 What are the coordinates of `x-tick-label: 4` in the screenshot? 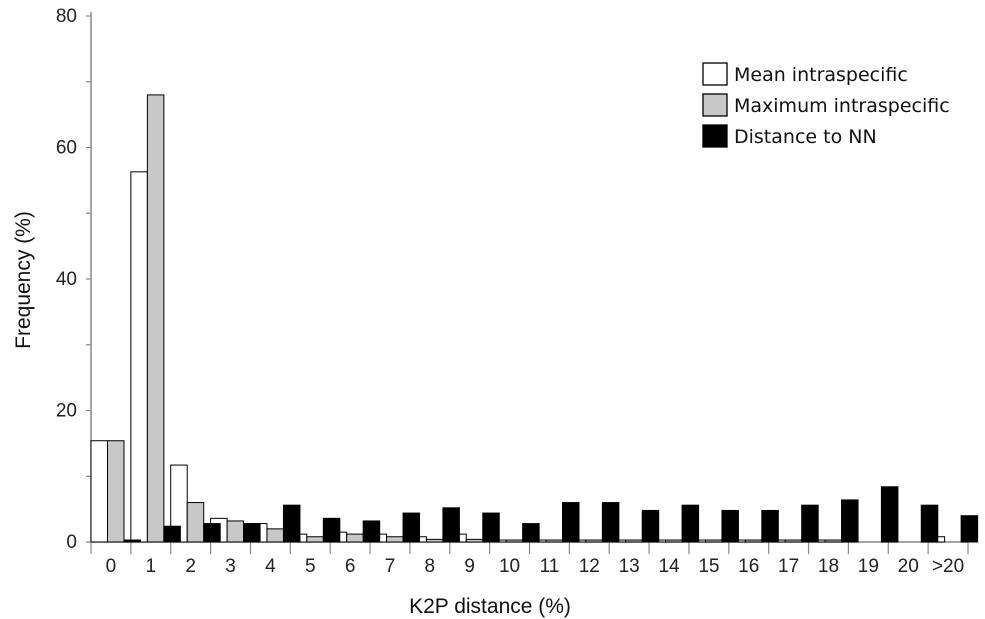 It's located at (270, 566).